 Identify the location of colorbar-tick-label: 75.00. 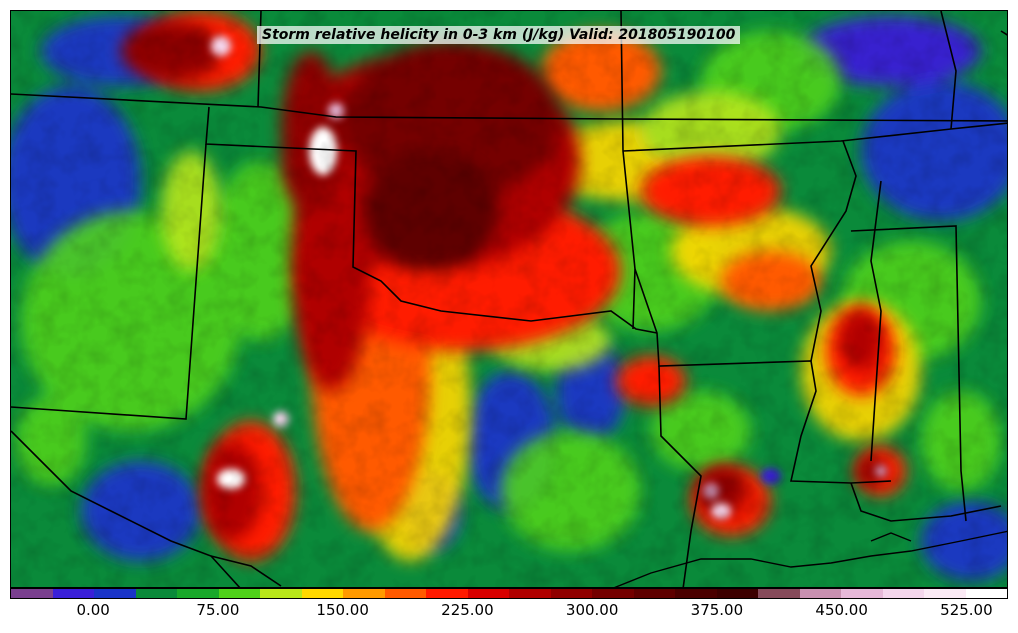
(218, 610).